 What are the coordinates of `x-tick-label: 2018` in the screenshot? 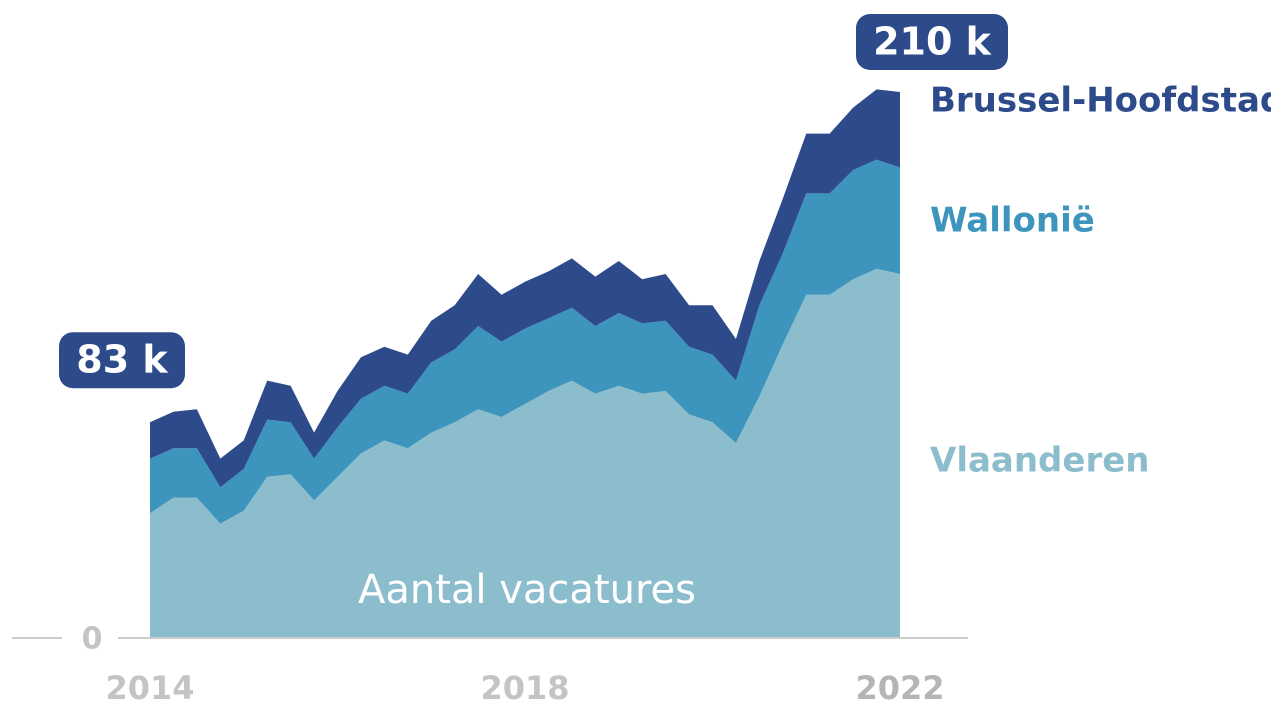 It's located at (524, 688).